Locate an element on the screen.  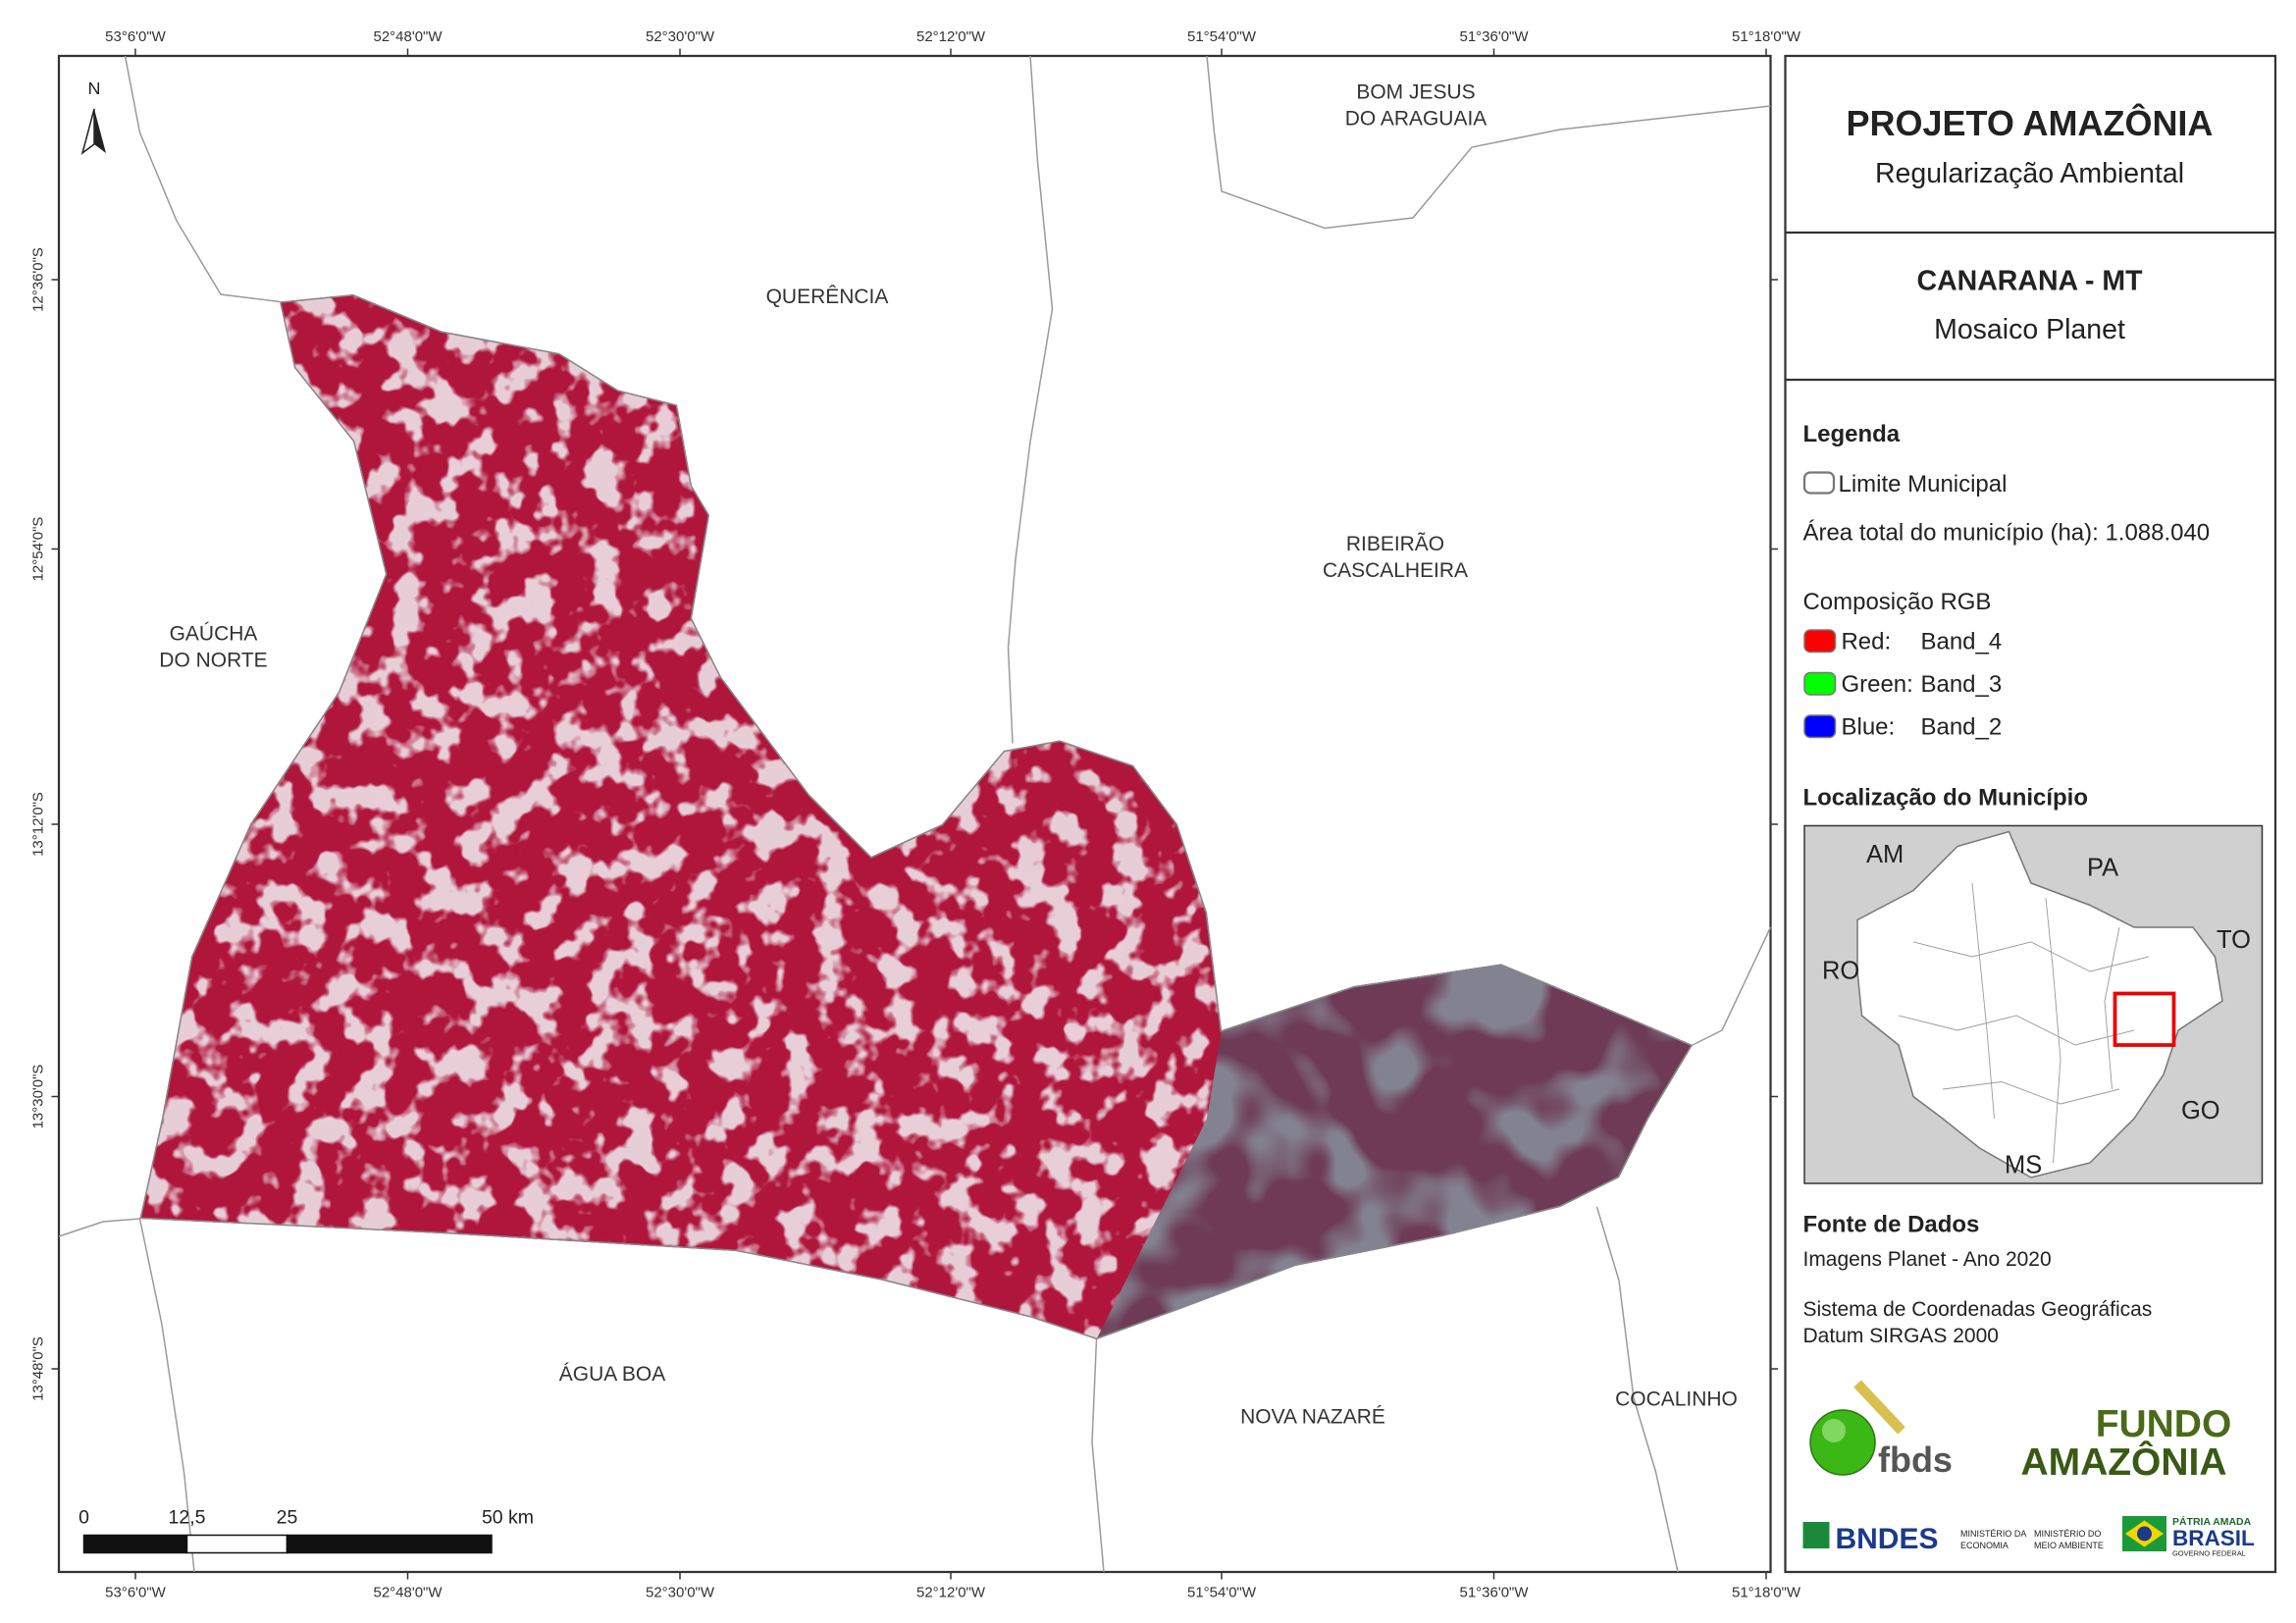
logo-text: PÁTRIA AMADA is located at coordinates (2212, 1521).